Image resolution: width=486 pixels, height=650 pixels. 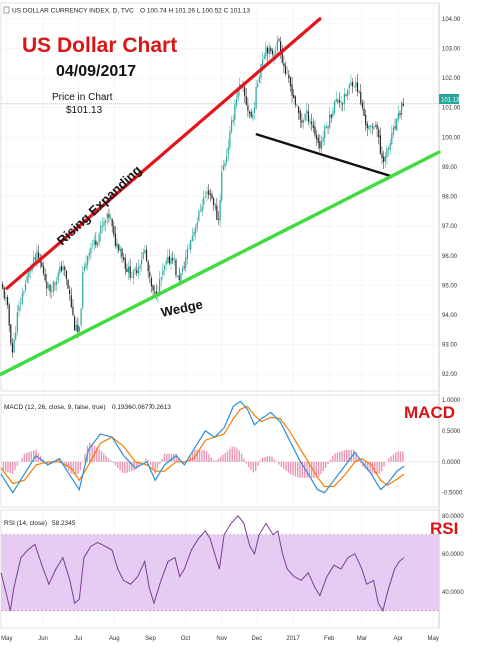 What do you see at coordinates (444, 528) in the screenshot?
I see `rsi-label: RSI` at bounding box center [444, 528].